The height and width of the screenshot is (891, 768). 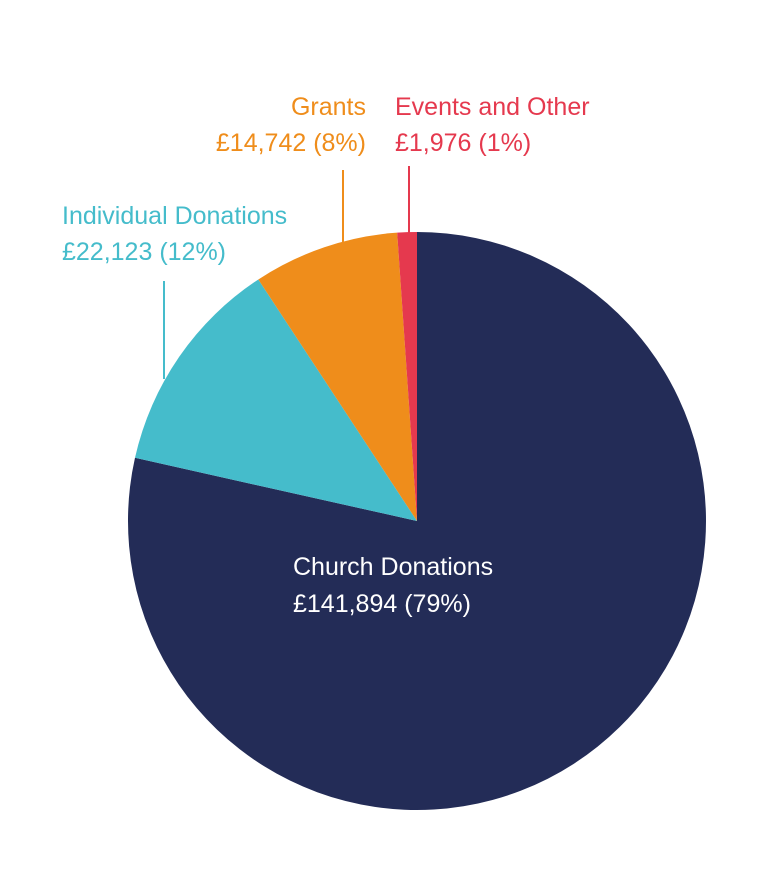 What do you see at coordinates (382, 604) in the screenshot?
I see `slice-value-church-donations: £141,894 (79%)` at bounding box center [382, 604].